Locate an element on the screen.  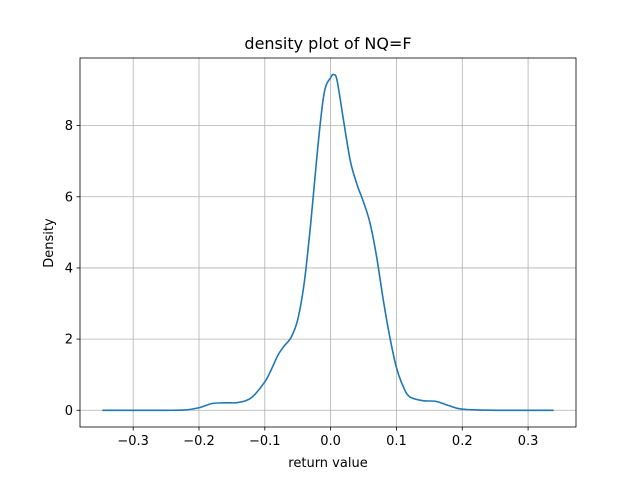
x-tick-label: −0.3 is located at coordinates (133, 441).